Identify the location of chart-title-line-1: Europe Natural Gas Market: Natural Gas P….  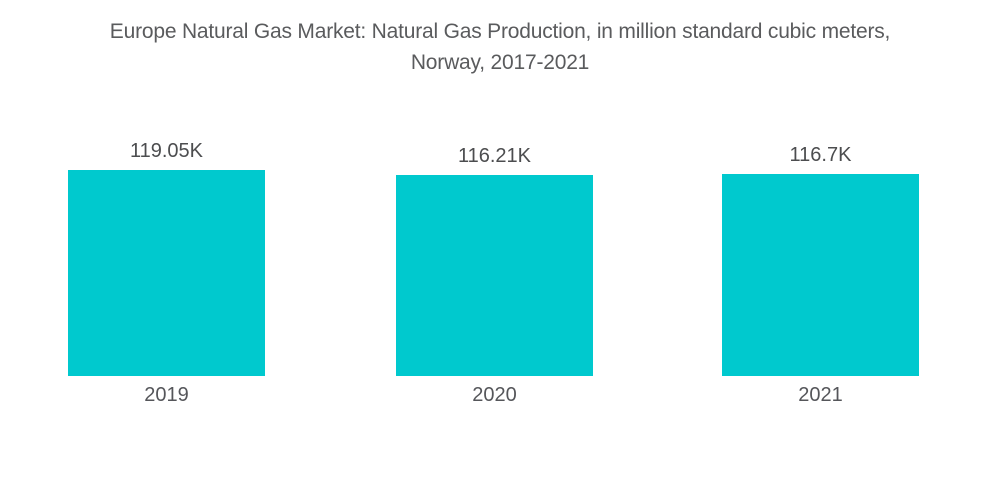
(500, 31).